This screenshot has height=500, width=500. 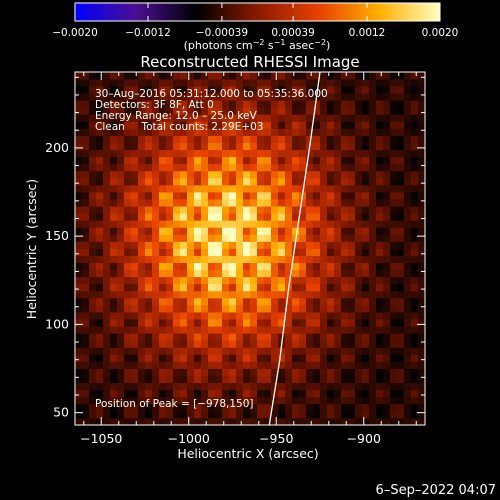 What do you see at coordinates (57, 147) in the screenshot?
I see `y-tick-label: 200` at bounding box center [57, 147].